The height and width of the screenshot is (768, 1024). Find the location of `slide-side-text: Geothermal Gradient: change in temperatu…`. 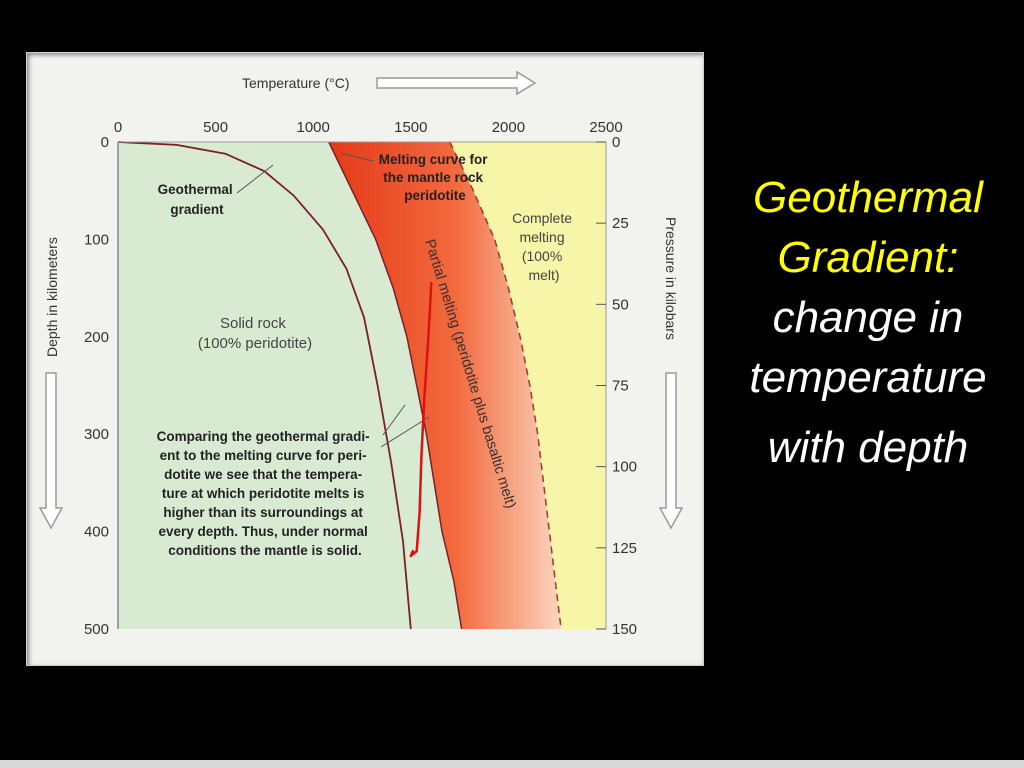

slide-side-text: Geothermal Gradient: change in temperatu… is located at coordinates (868, 323).